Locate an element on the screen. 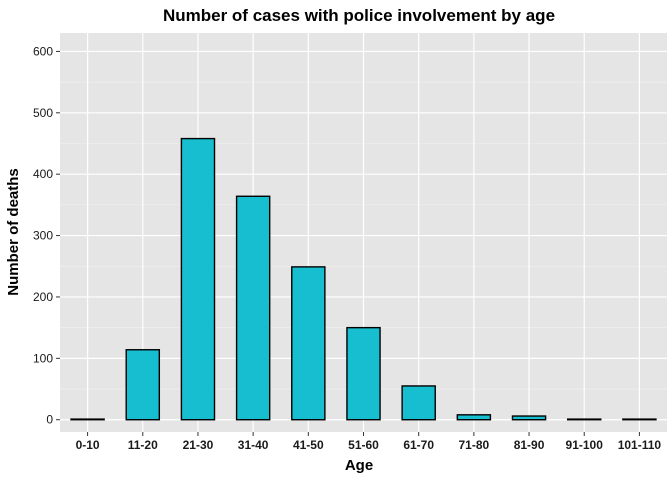  x-tick-label: 41-50 is located at coordinates (308, 445).